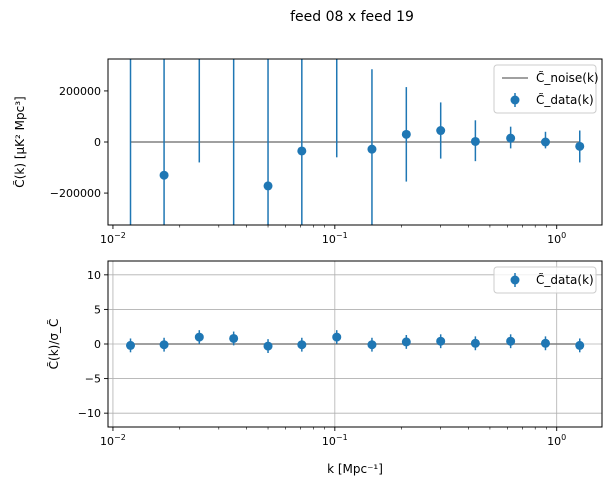 The image size is (616, 493). What do you see at coordinates (89, 413) in the screenshot?
I see `y-tick-label: −10` at bounding box center [89, 413].